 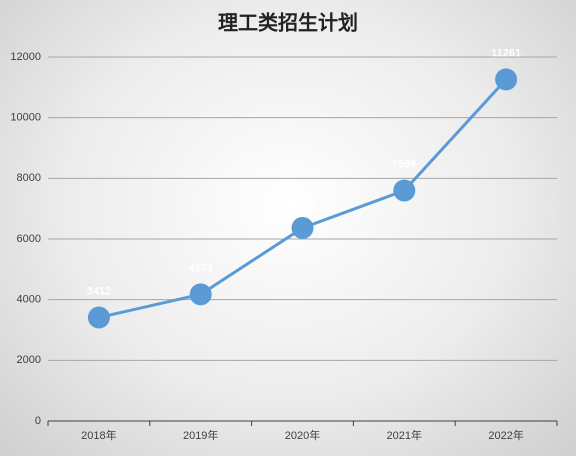 What do you see at coordinates (302, 202) in the screenshot?
I see `value-label: 6364` at bounding box center [302, 202].